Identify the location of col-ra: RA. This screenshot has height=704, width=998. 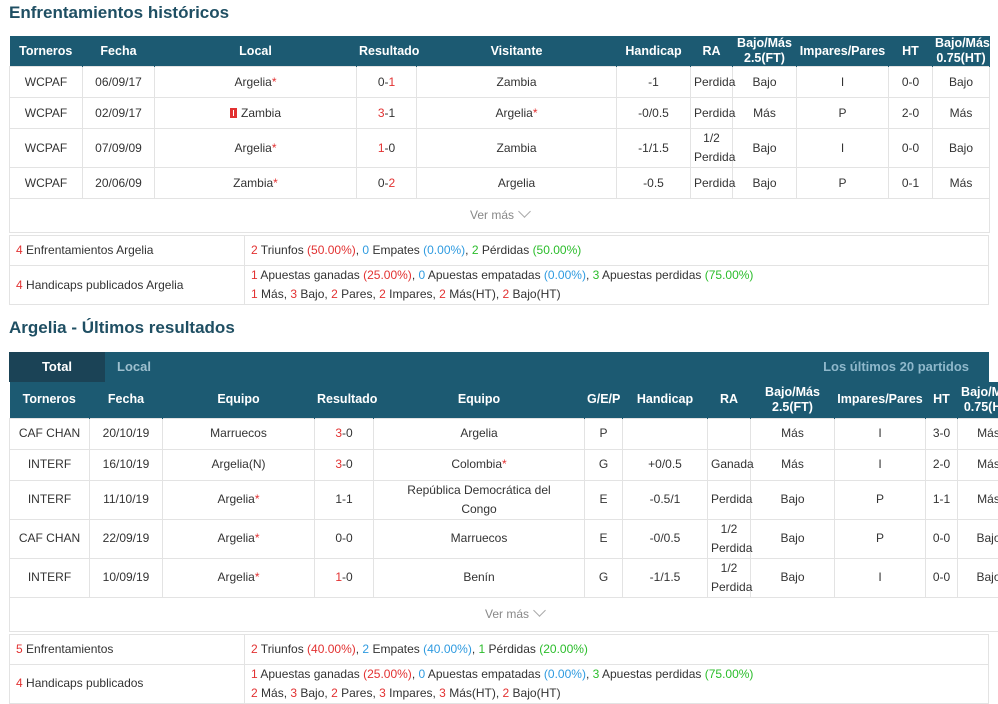
(711, 51).